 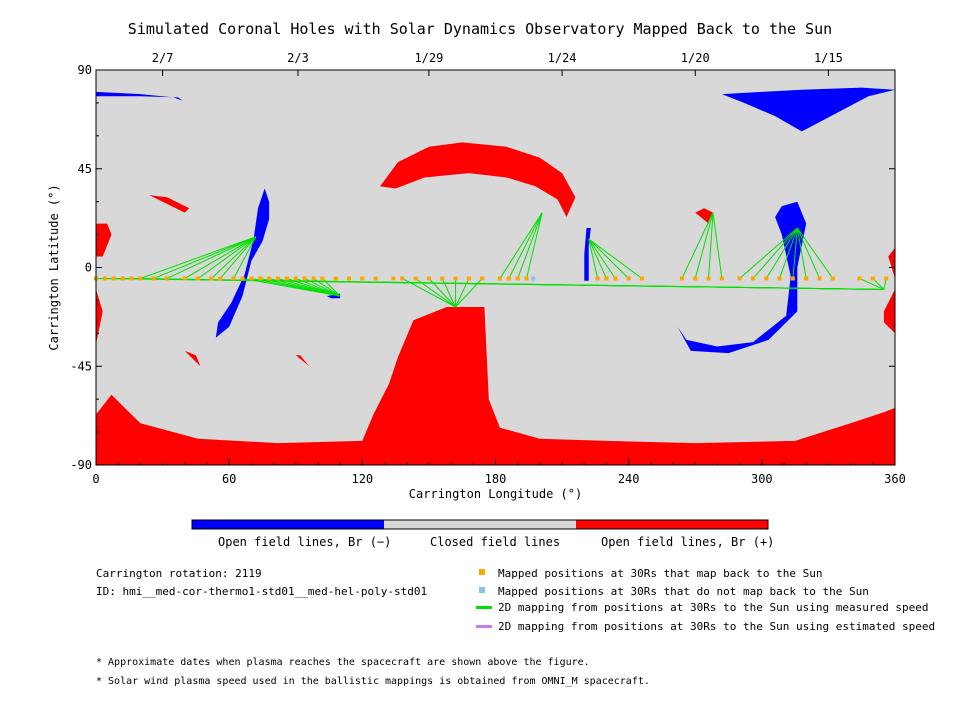 What do you see at coordinates (496, 479) in the screenshot?
I see `x-tick-label: 180` at bounding box center [496, 479].